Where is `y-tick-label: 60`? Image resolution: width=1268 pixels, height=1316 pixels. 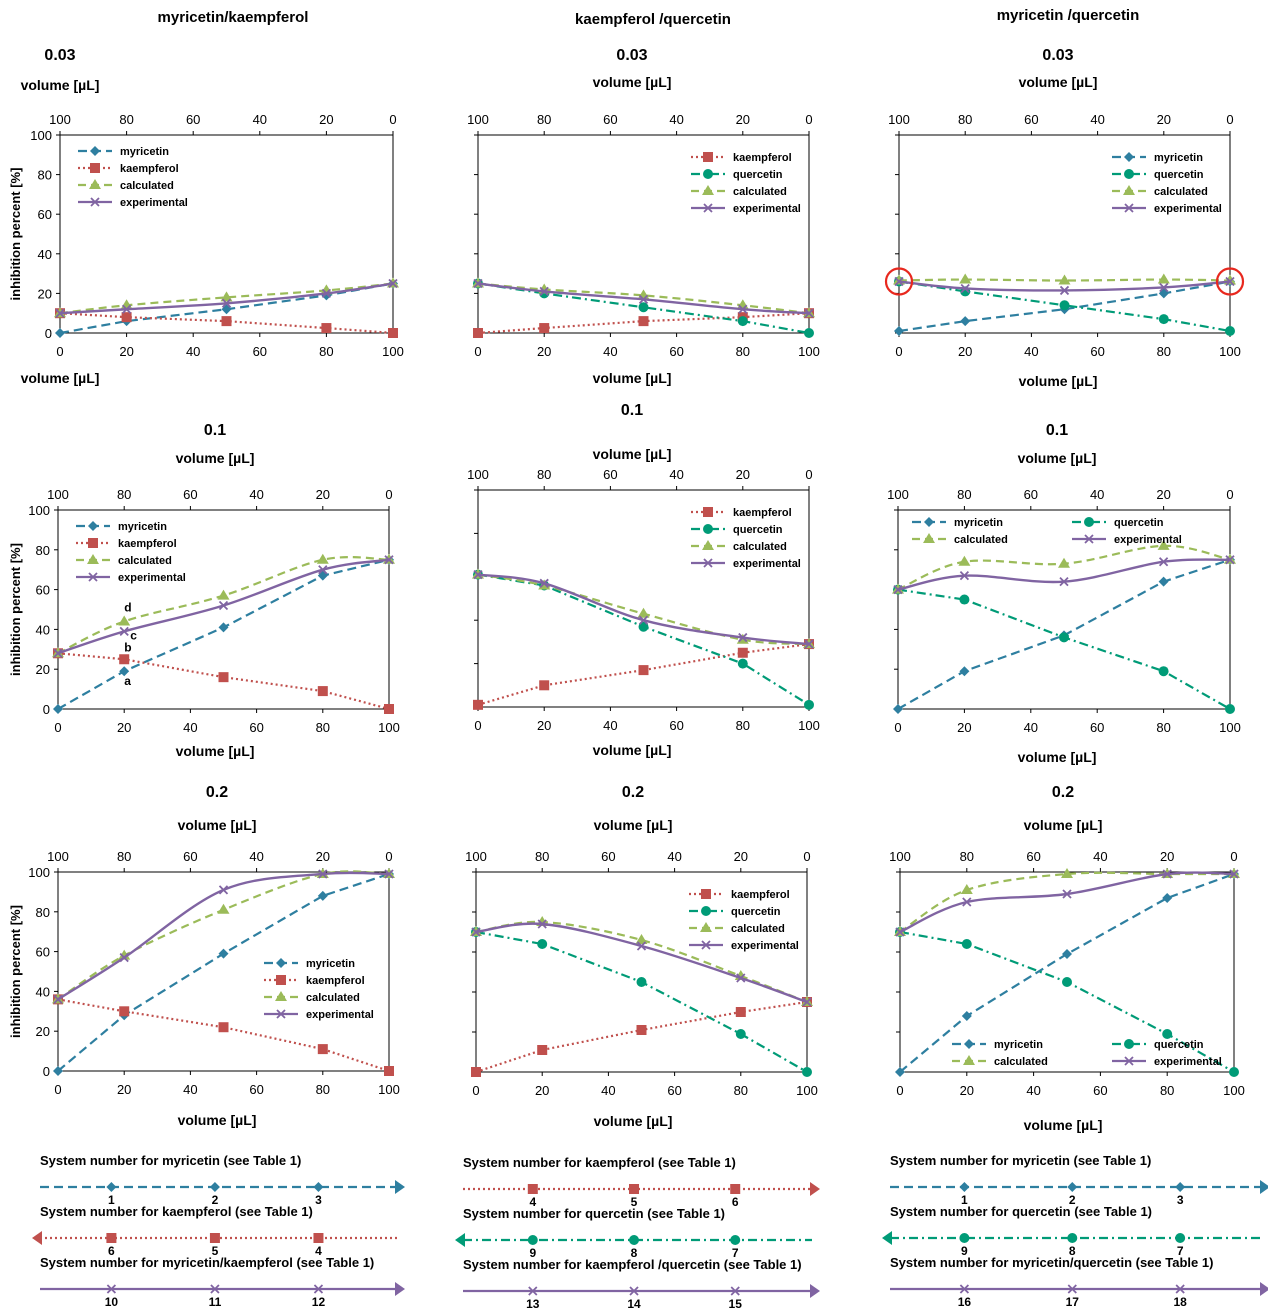 y-tick-label: 60 is located at coordinates (43, 590).